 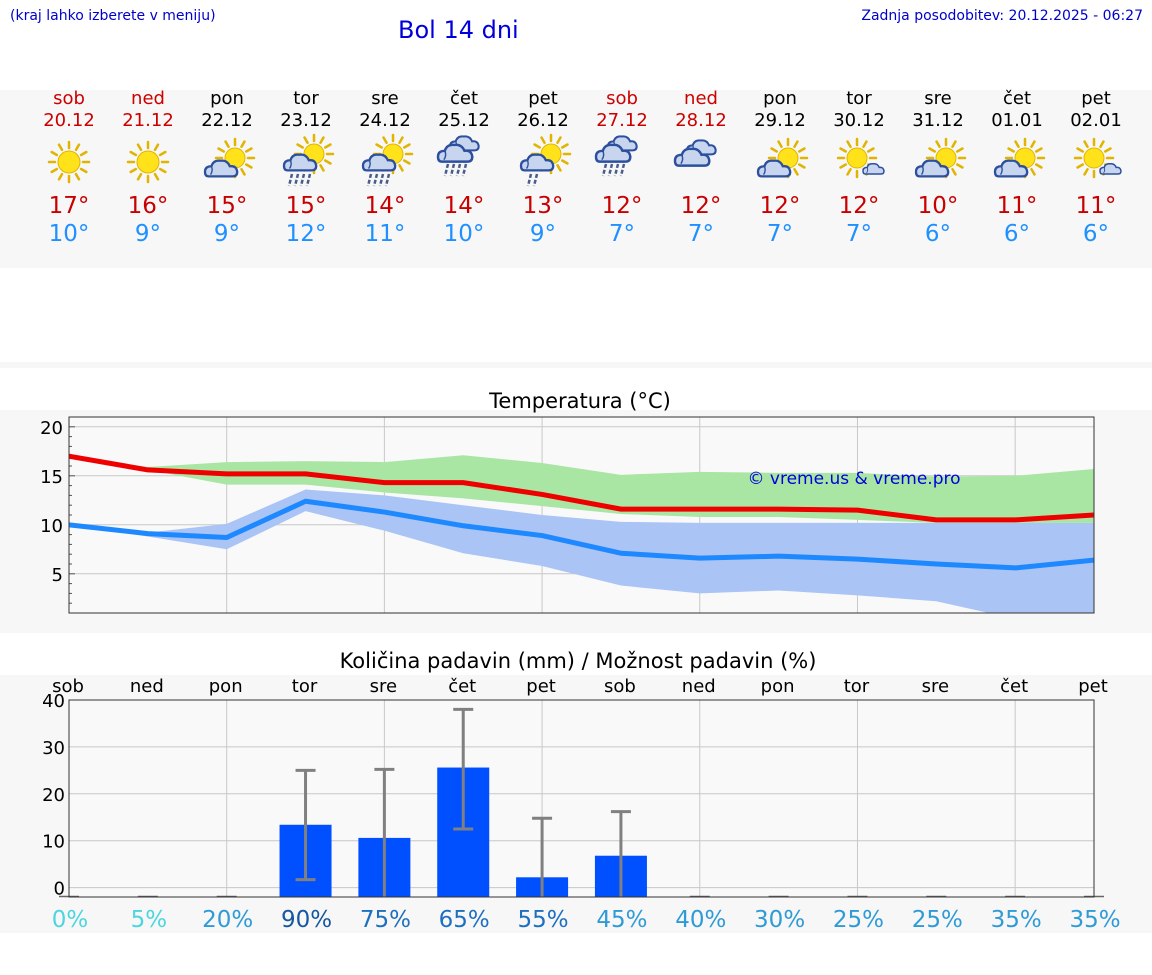 What do you see at coordinates (69, 120) in the screenshot?
I see `day-date: 20.12` at bounding box center [69, 120].